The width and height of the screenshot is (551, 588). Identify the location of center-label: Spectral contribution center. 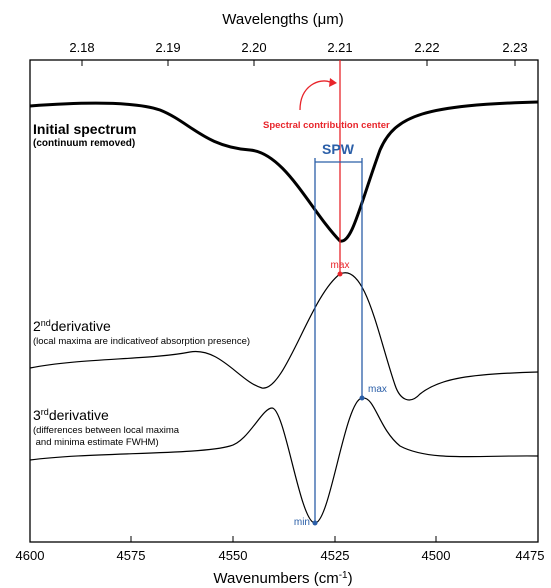
(326, 125).